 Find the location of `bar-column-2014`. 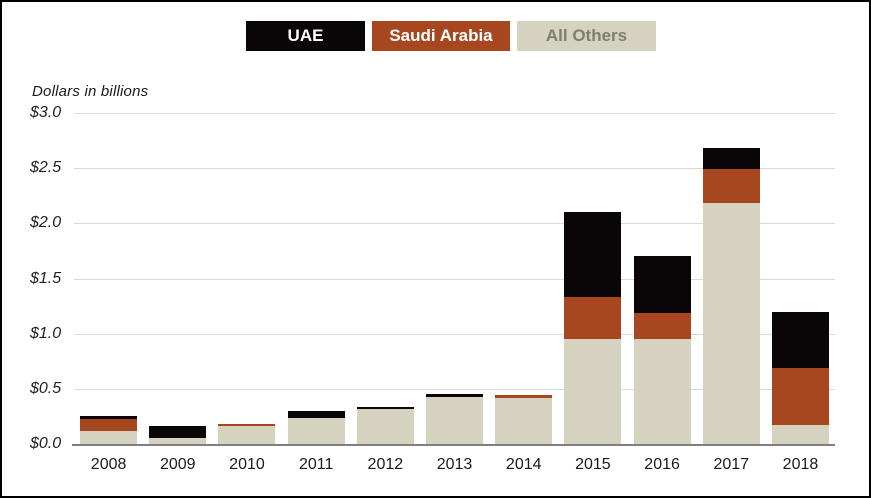

bar-column-2014 is located at coordinates (523, 278).